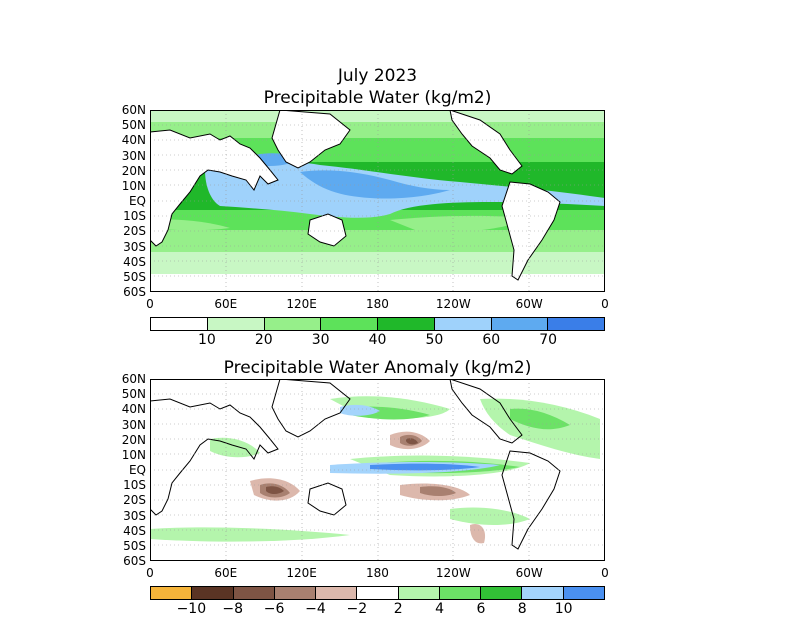 The height and width of the screenshot is (618, 800). What do you see at coordinates (263, 340) in the screenshot?
I see `top-colorbar-label: 20` at bounding box center [263, 340].